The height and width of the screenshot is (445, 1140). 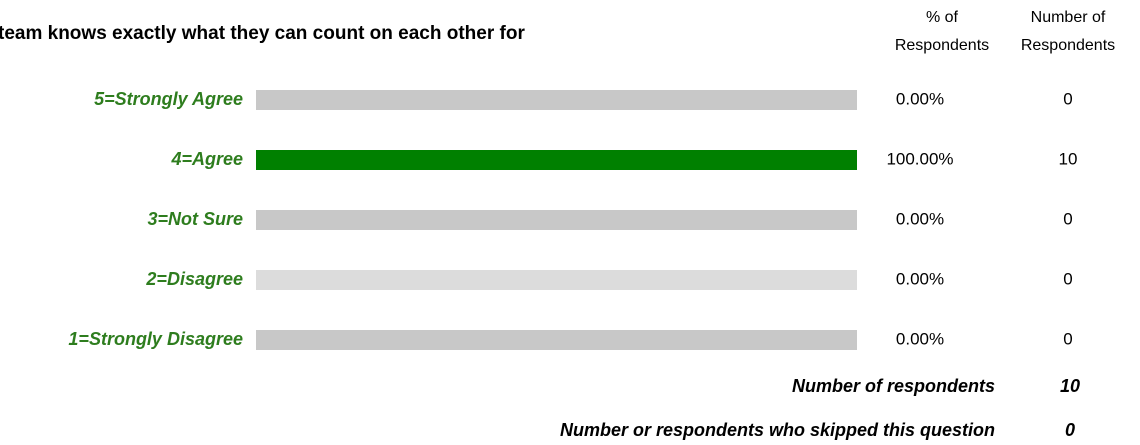 I want to click on category-label: 4=Agree, so click(x=206, y=159).